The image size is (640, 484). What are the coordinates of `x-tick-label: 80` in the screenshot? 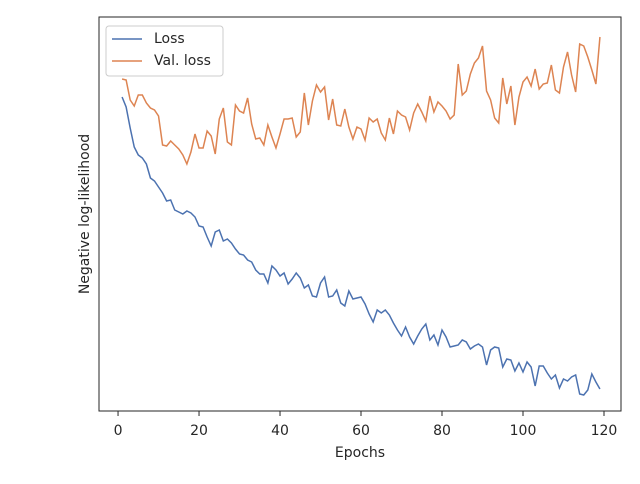 It's located at (442, 431).